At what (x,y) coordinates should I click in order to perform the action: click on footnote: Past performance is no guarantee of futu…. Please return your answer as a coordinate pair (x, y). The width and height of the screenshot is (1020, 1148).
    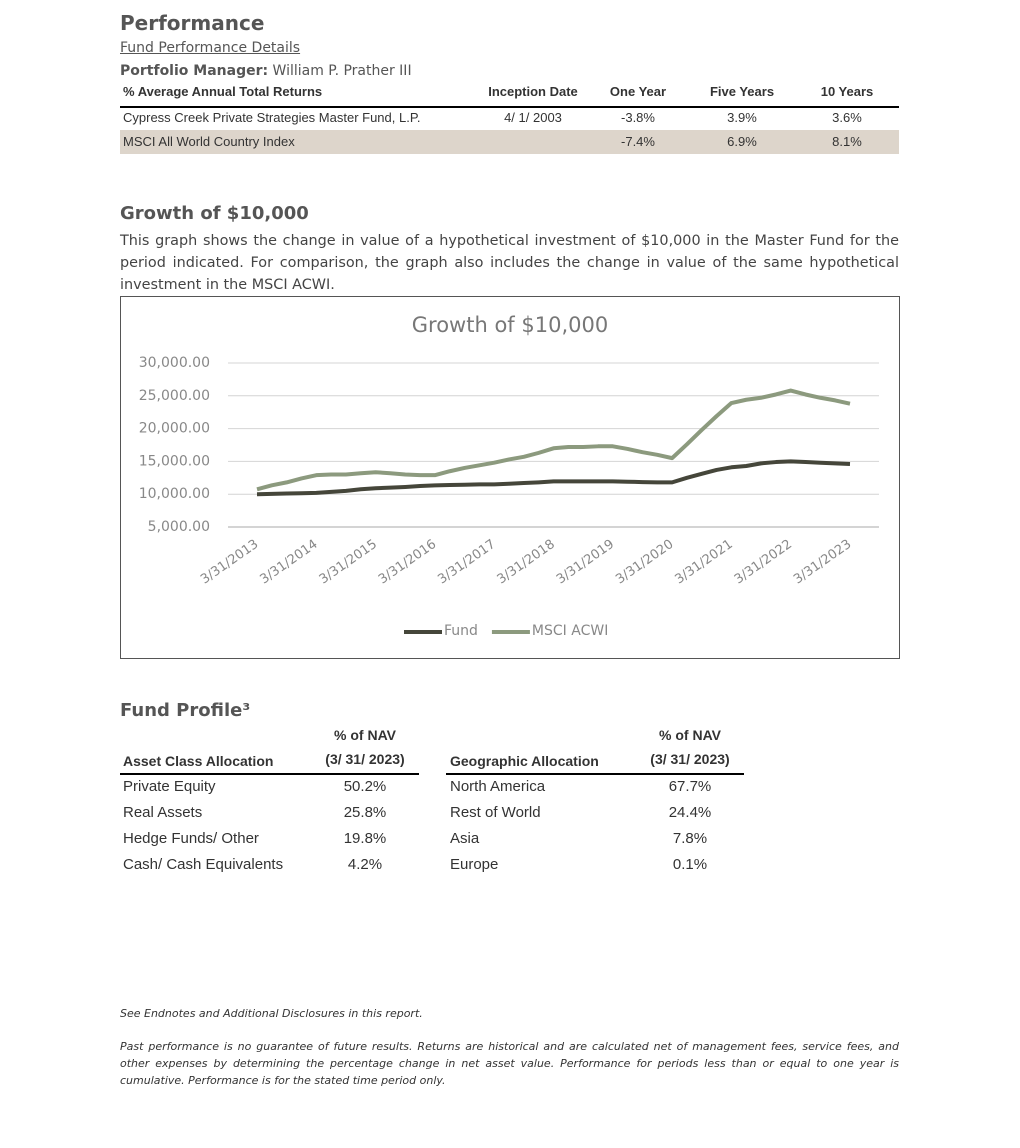
    Looking at the image, I should click on (509, 1063).